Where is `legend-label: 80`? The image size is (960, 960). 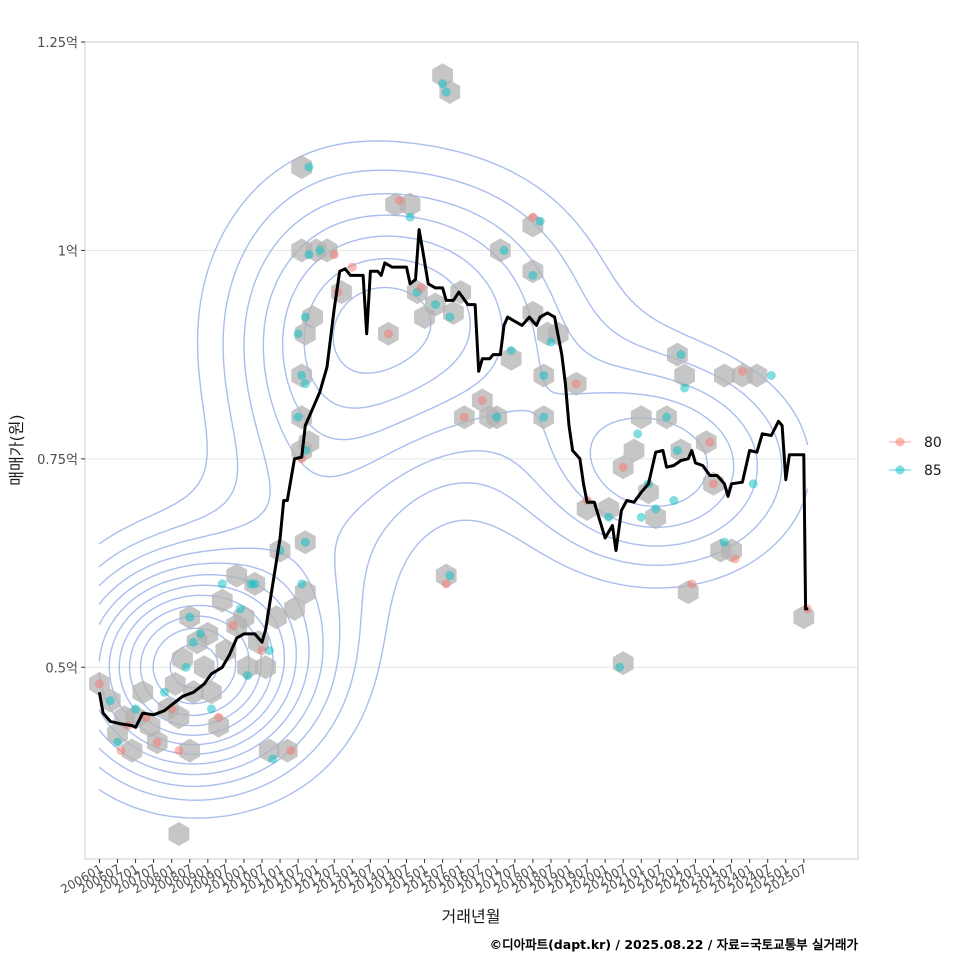 legend-label: 80 is located at coordinates (933, 443).